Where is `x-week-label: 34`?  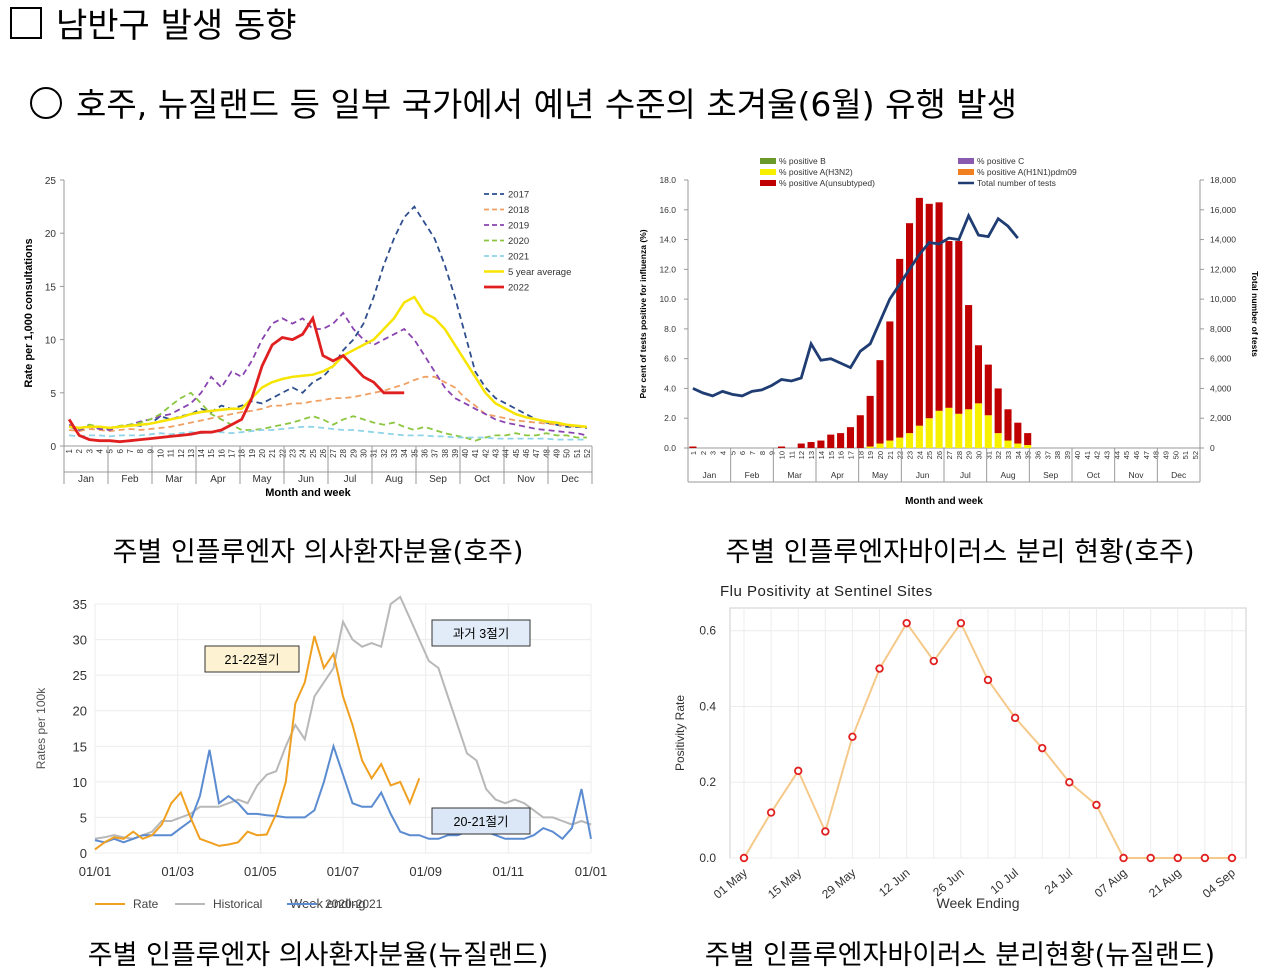 x-week-label: 34 is located at coordinates (1018, 455).